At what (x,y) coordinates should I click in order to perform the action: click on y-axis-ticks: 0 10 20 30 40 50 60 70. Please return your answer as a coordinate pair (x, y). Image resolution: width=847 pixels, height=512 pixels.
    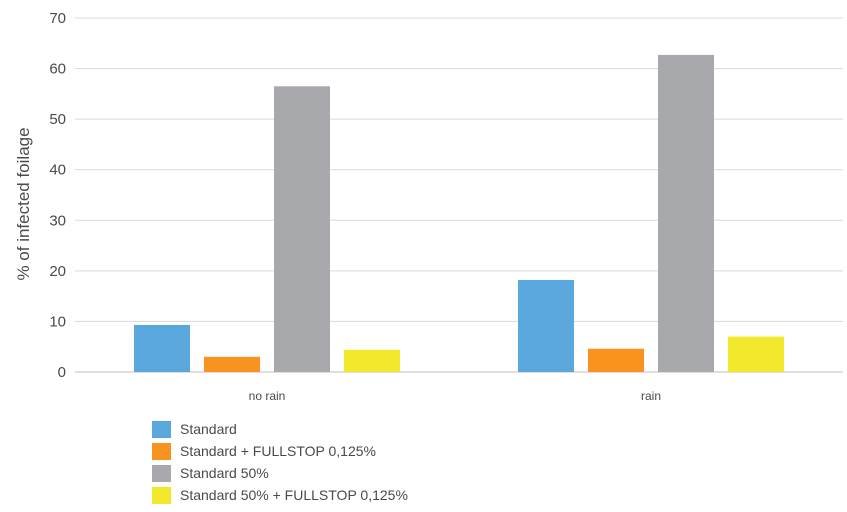
    Looking at the image, I should click on (57, 195).